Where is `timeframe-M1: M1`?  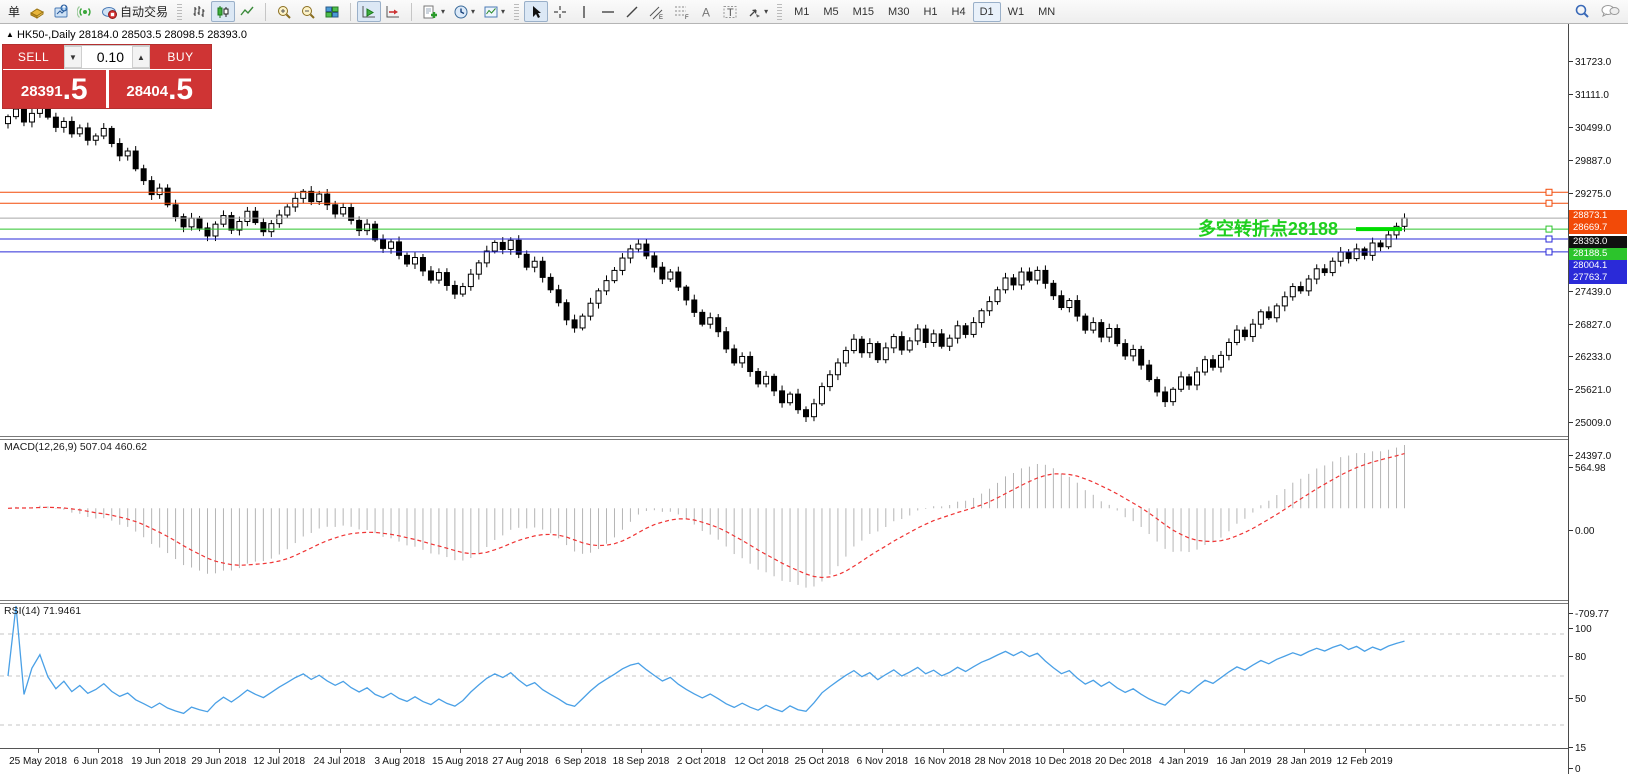 timeframe-M1: M1 is located at coordinates (802, 11).